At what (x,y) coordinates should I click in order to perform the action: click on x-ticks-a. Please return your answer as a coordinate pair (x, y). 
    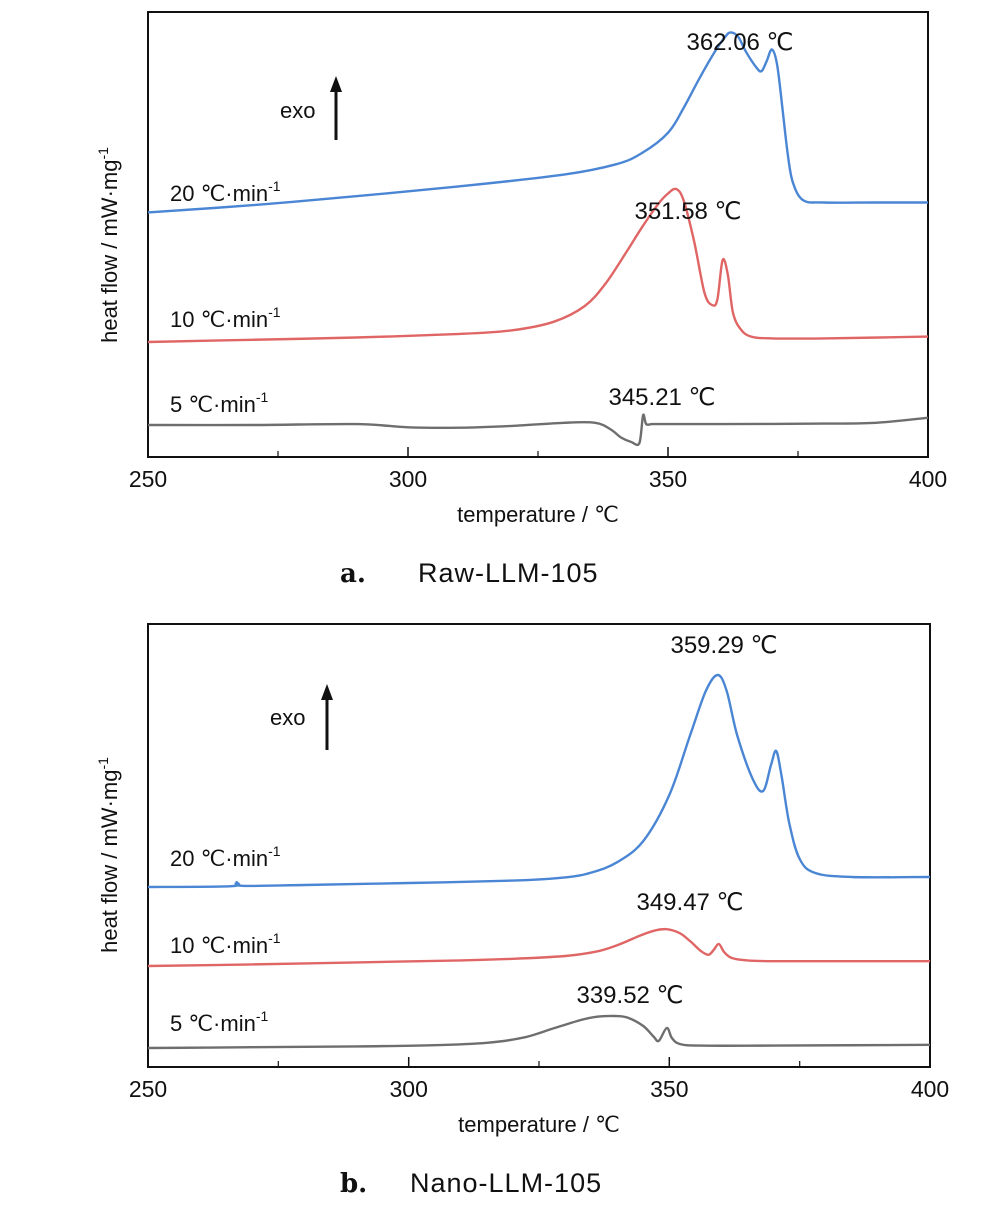
    Looking at the image, I should click on (538, 452).